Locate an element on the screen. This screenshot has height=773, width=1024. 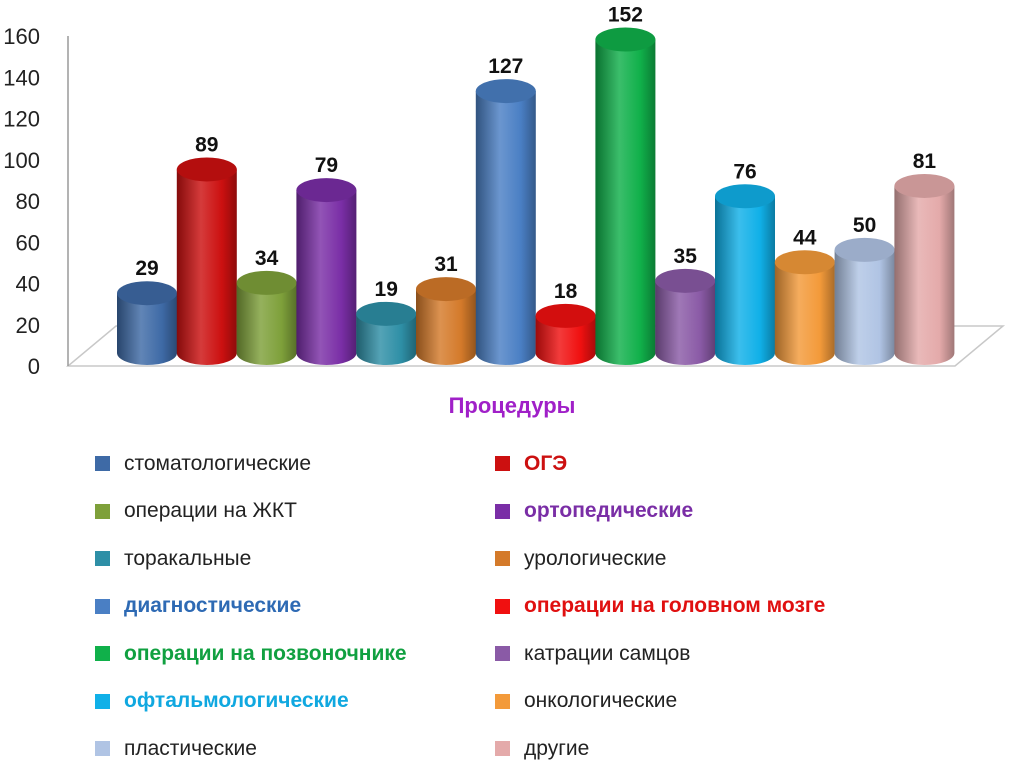
data-label: 152 is located at coordinates (625, 15).